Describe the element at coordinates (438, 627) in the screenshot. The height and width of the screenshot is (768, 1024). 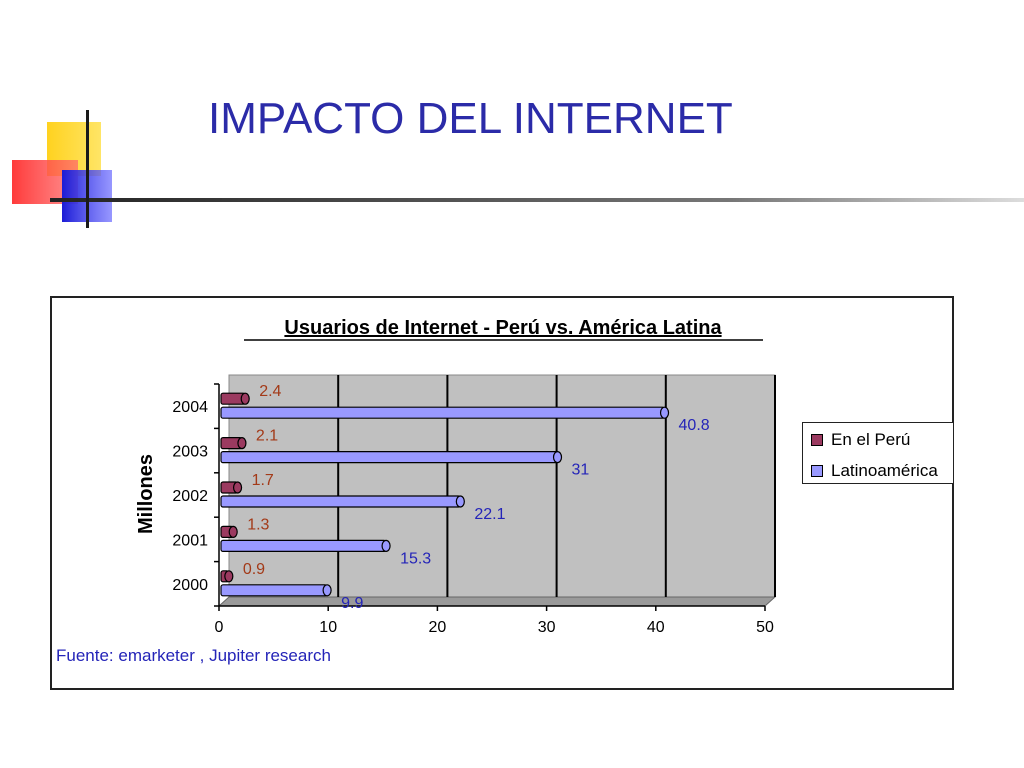
I see `x-tick-label: 20` at that location.